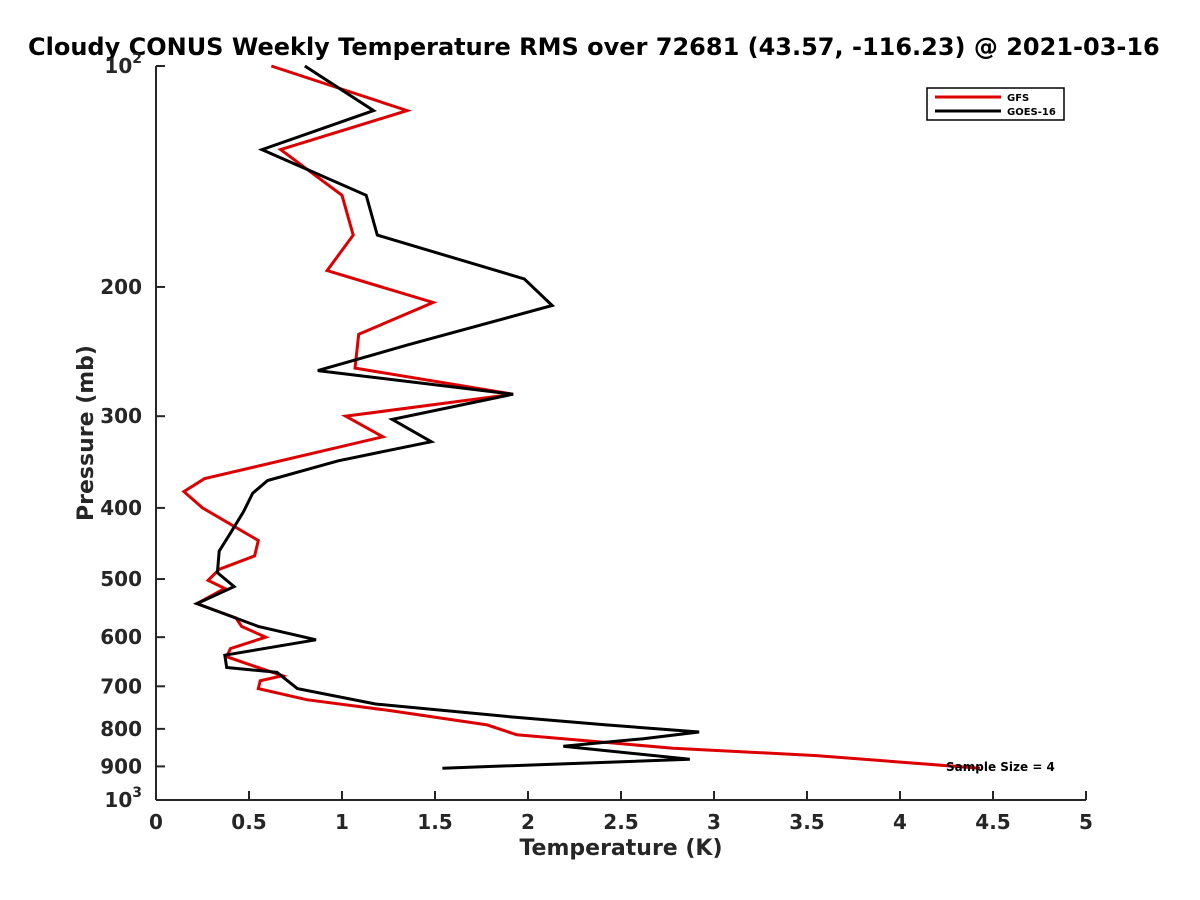 Image resolution: width=1200 pixels, height=900 pixels. Describe the element at coordinates (992, 822) in the screenshot. I see `x-tick-label: 4.5` at that location.